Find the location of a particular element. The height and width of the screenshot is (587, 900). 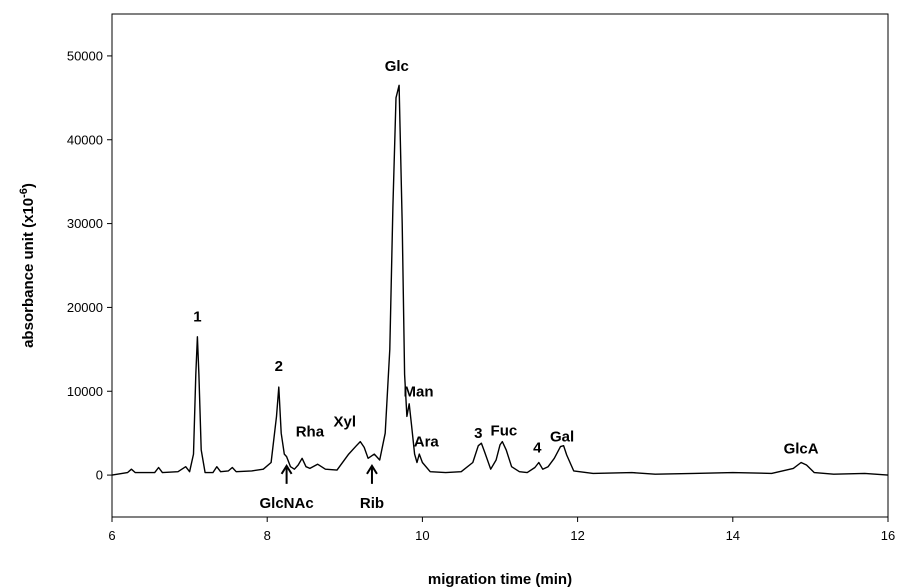

x-tick-label: 6 is located at coordinates (111, 535).